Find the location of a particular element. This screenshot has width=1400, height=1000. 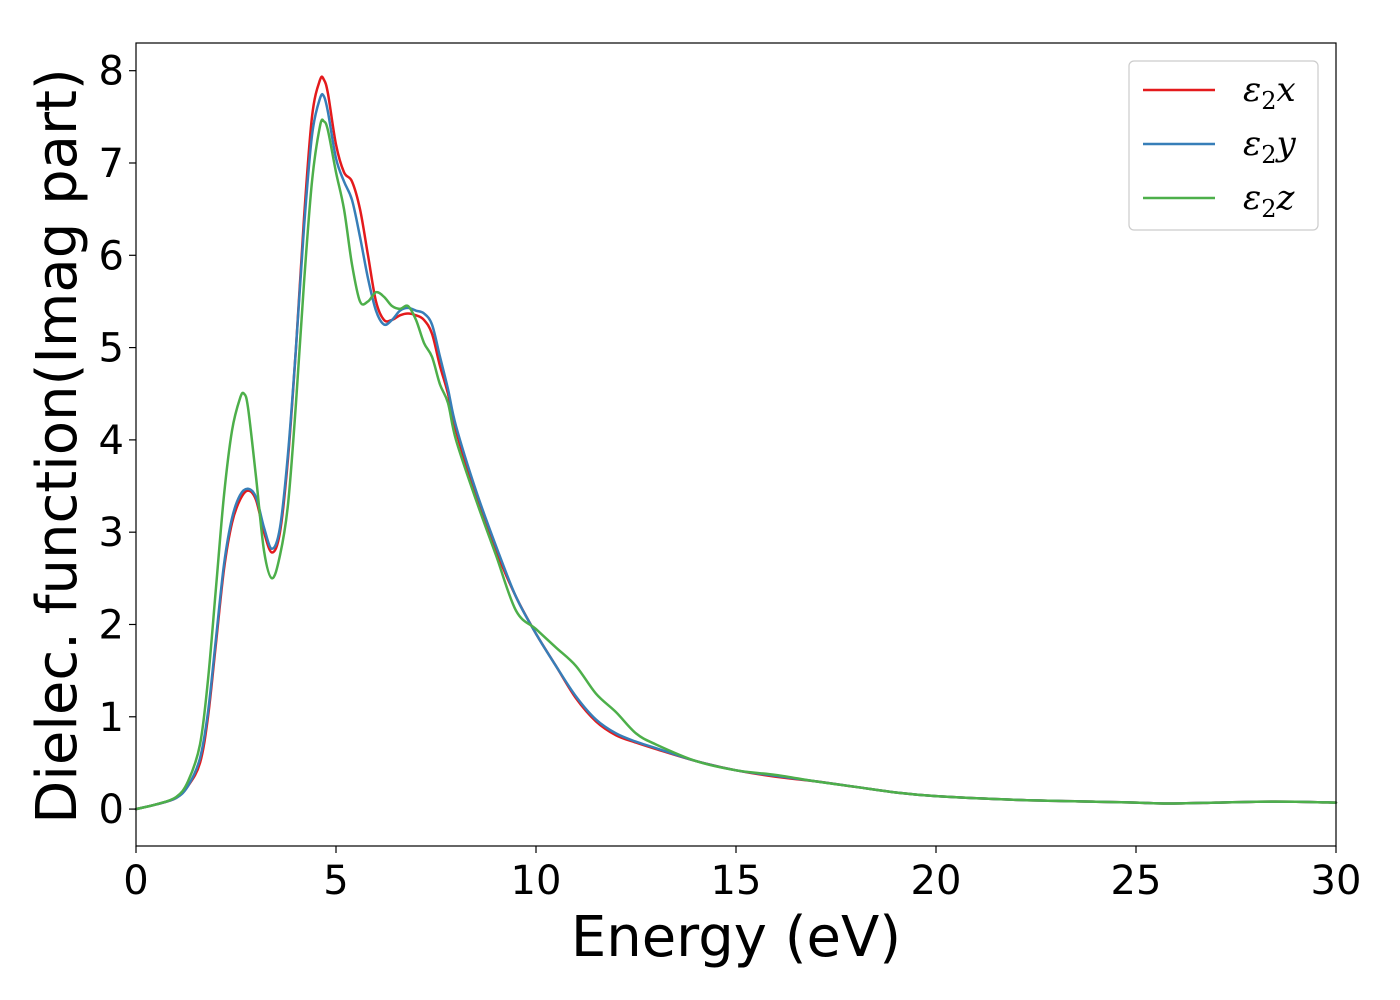

legend: ε2x ε2y ε2z is located at coordinates (1223, 145).